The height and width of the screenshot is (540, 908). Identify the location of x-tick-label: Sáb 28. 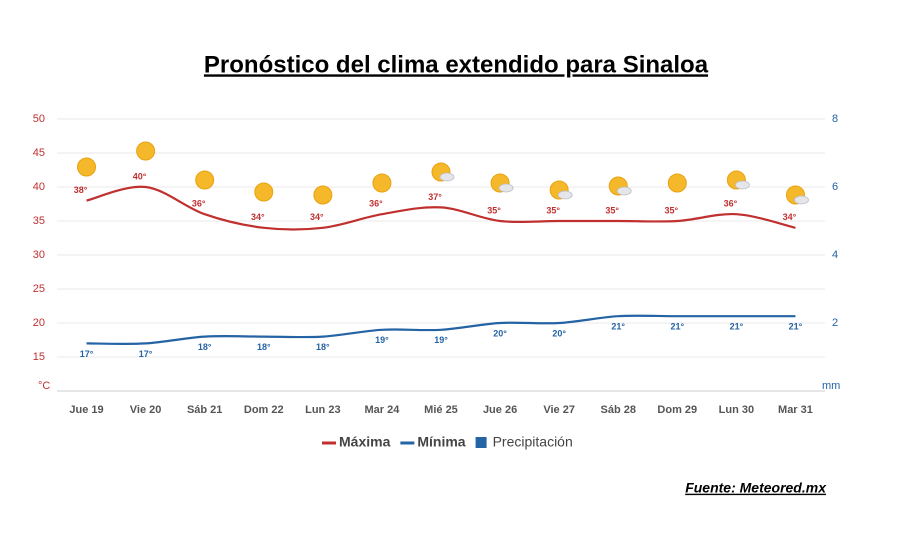
(617, 410).